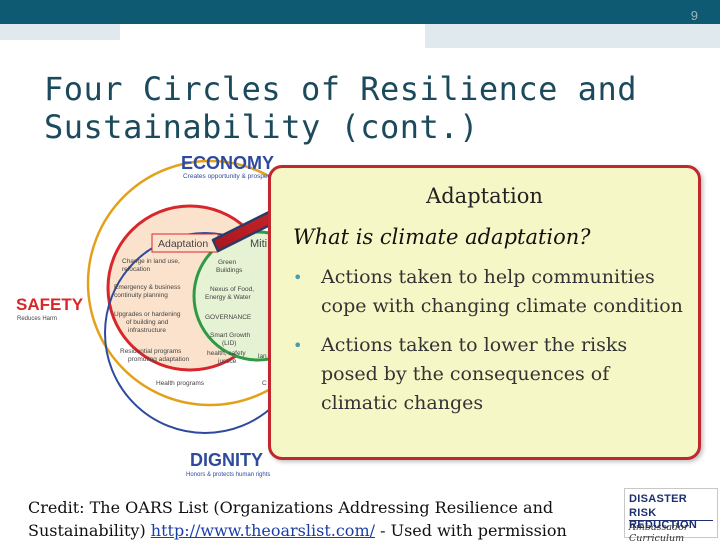 Image resolution: width=720 pixels, height=544 pixels. I want to click on item-governance: GOVERNANCE, so click(228, 317).